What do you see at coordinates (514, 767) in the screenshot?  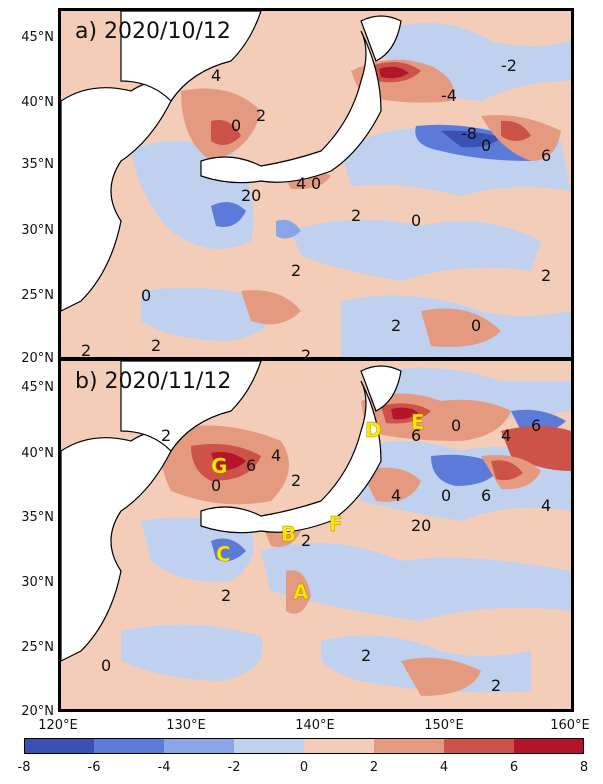 I see `colorbar-tick-label: 6` at bounding box center [514, 767].